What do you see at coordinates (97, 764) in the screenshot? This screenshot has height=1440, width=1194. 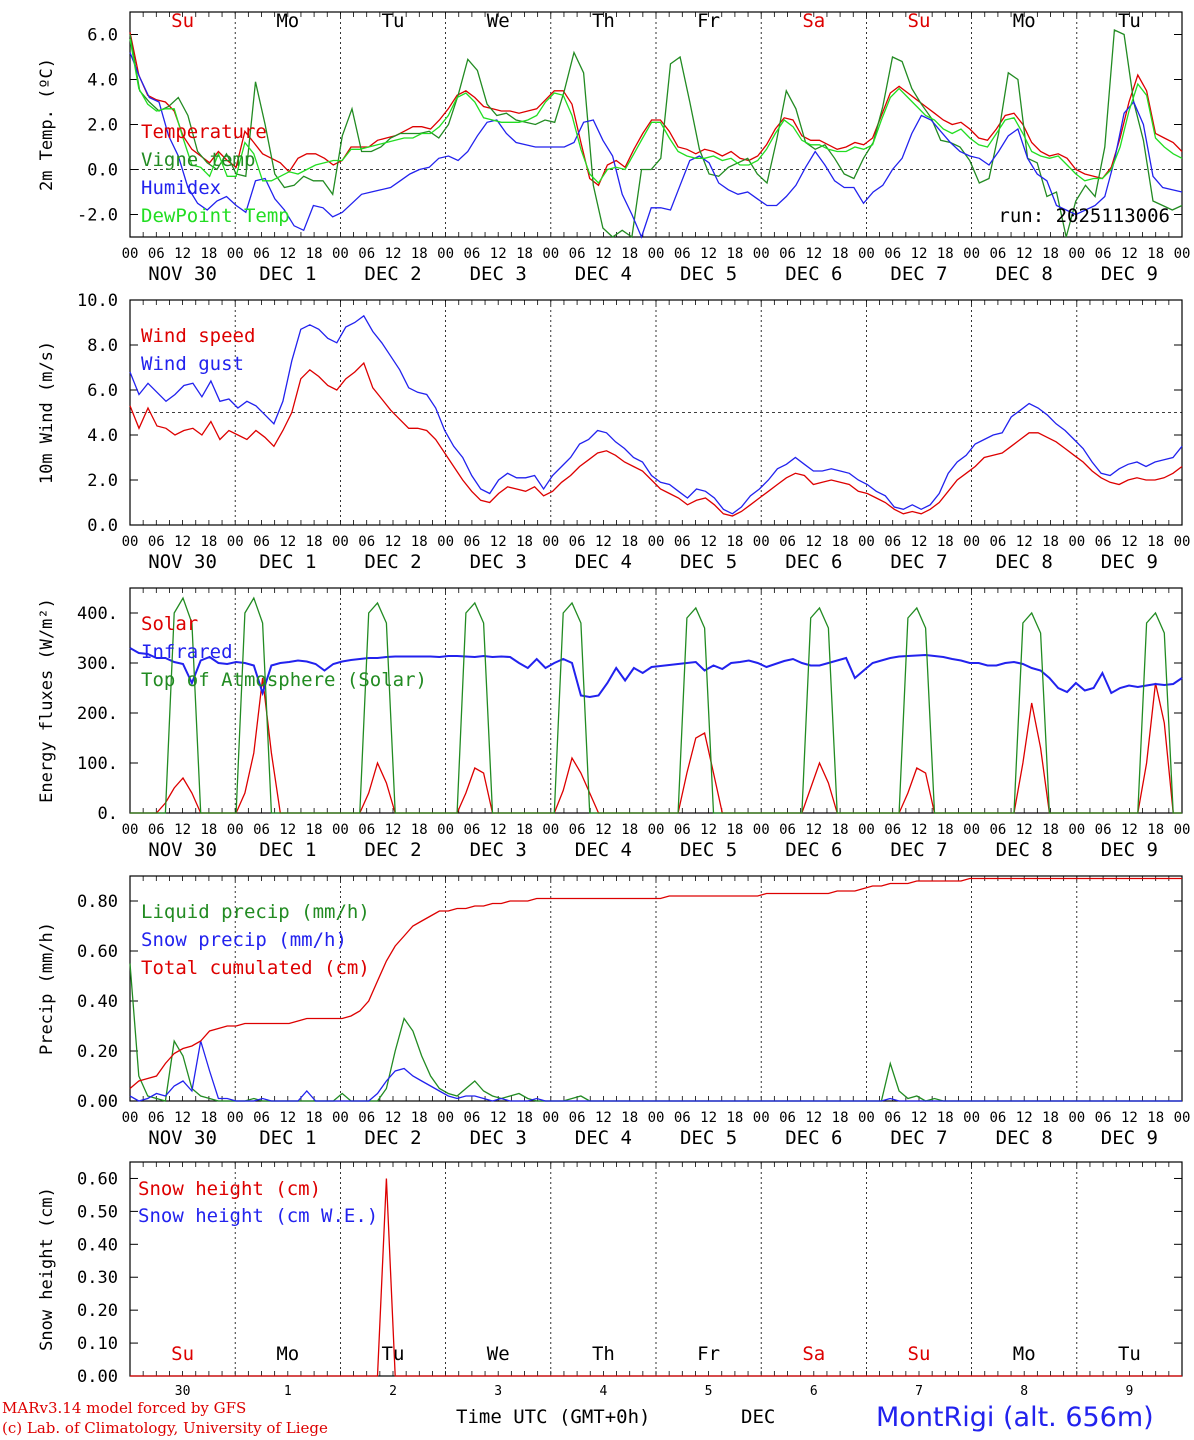 I see `y-tick-label: 100.` at bounding box center [97, 764].